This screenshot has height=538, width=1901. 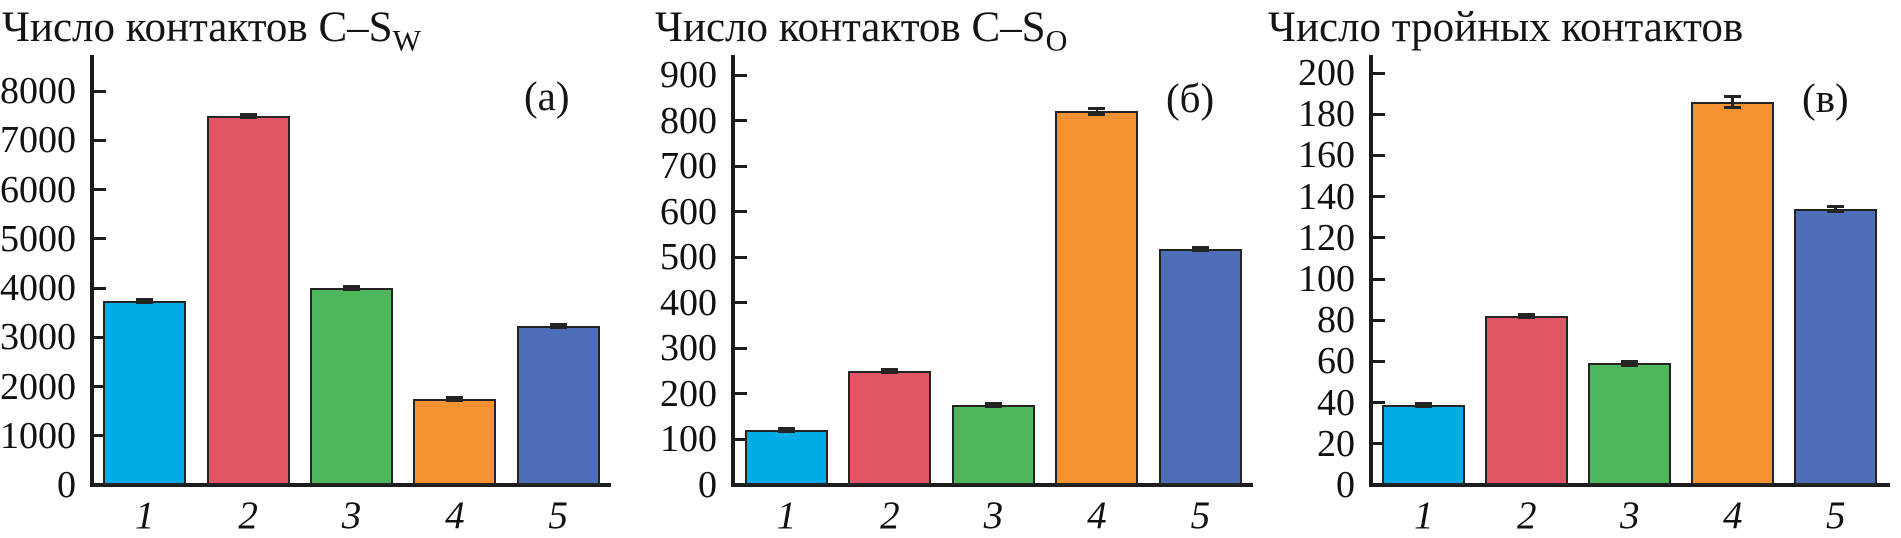 What do you see at coordinates (197, 27) in the screenshot?
I see `chart-title-a-text: Число контактов C–S` at bounding box center [197, 27].